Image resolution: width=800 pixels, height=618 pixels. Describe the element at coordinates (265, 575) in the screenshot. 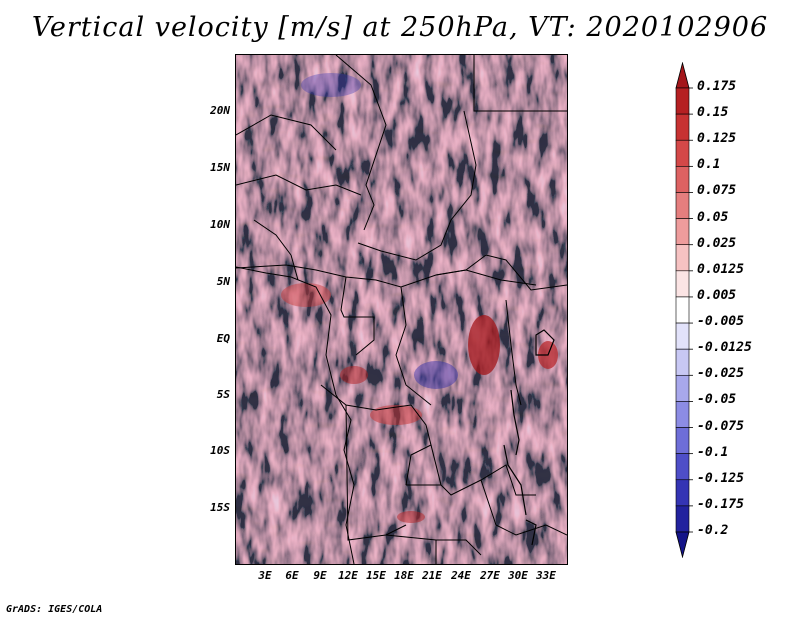

I see `lon-label: 3E` at that location.